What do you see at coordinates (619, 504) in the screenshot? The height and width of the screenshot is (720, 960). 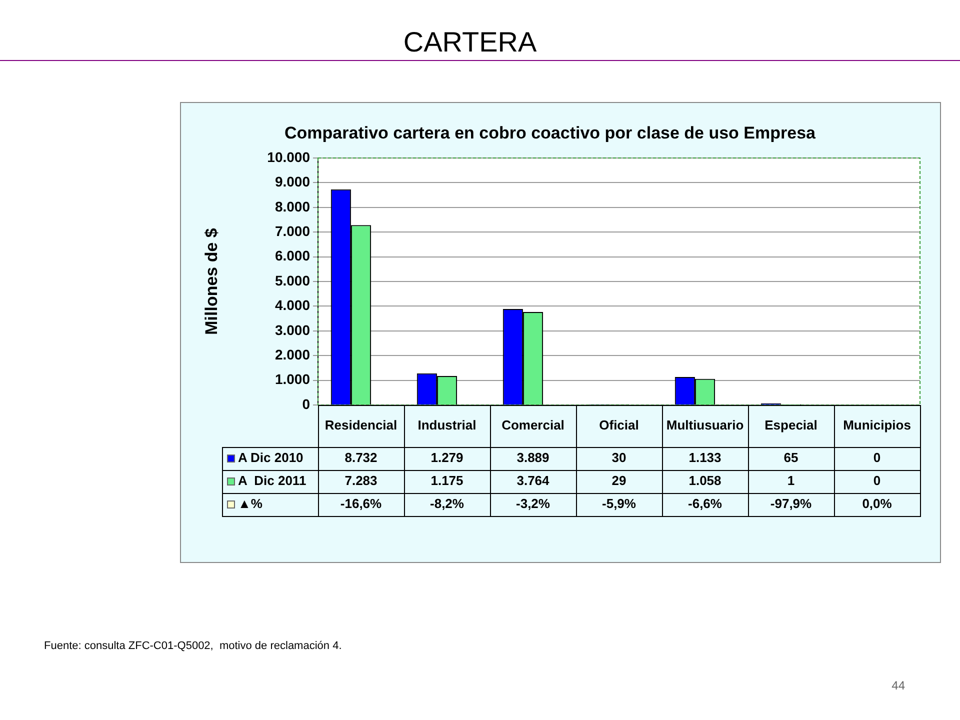 I see `text: -5,9%` at bounding box center [619, 504].